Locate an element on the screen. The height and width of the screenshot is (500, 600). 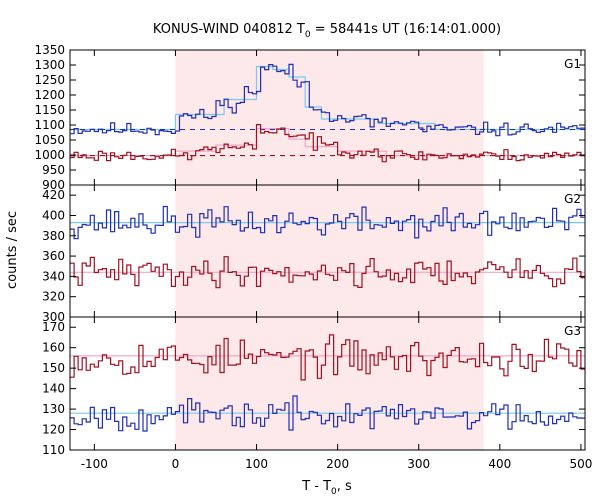
y-tick-label: 160 is located at coordinates (53, 348).